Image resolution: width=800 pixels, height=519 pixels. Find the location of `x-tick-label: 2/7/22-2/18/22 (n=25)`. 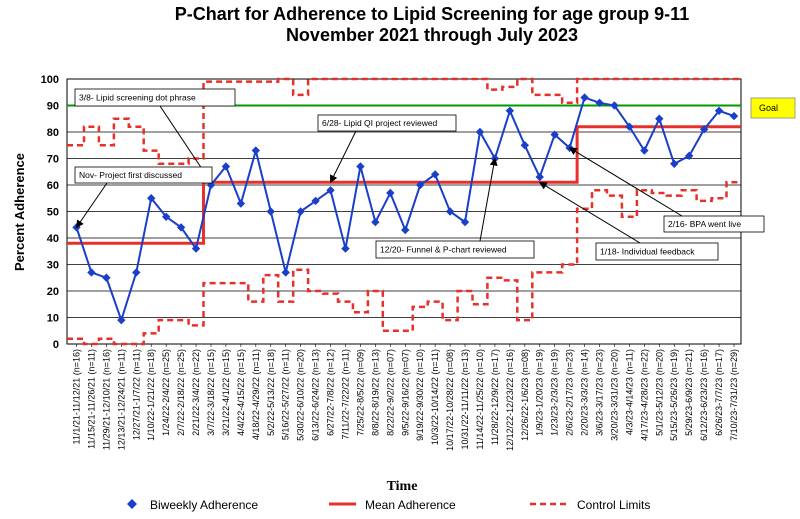

x-tick-label: 2/7/22-2/18/22 (n=25) is located at coordinates (181, 392).